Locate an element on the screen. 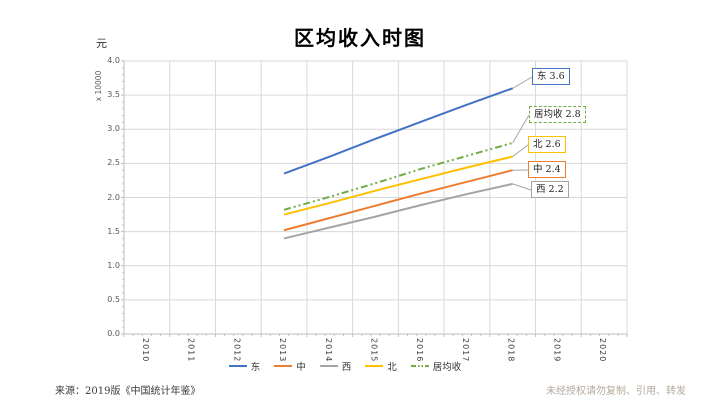 This screenshot has height=405, width=720. y-axis-unit-label: 元 is located at coordinates (101, 43).